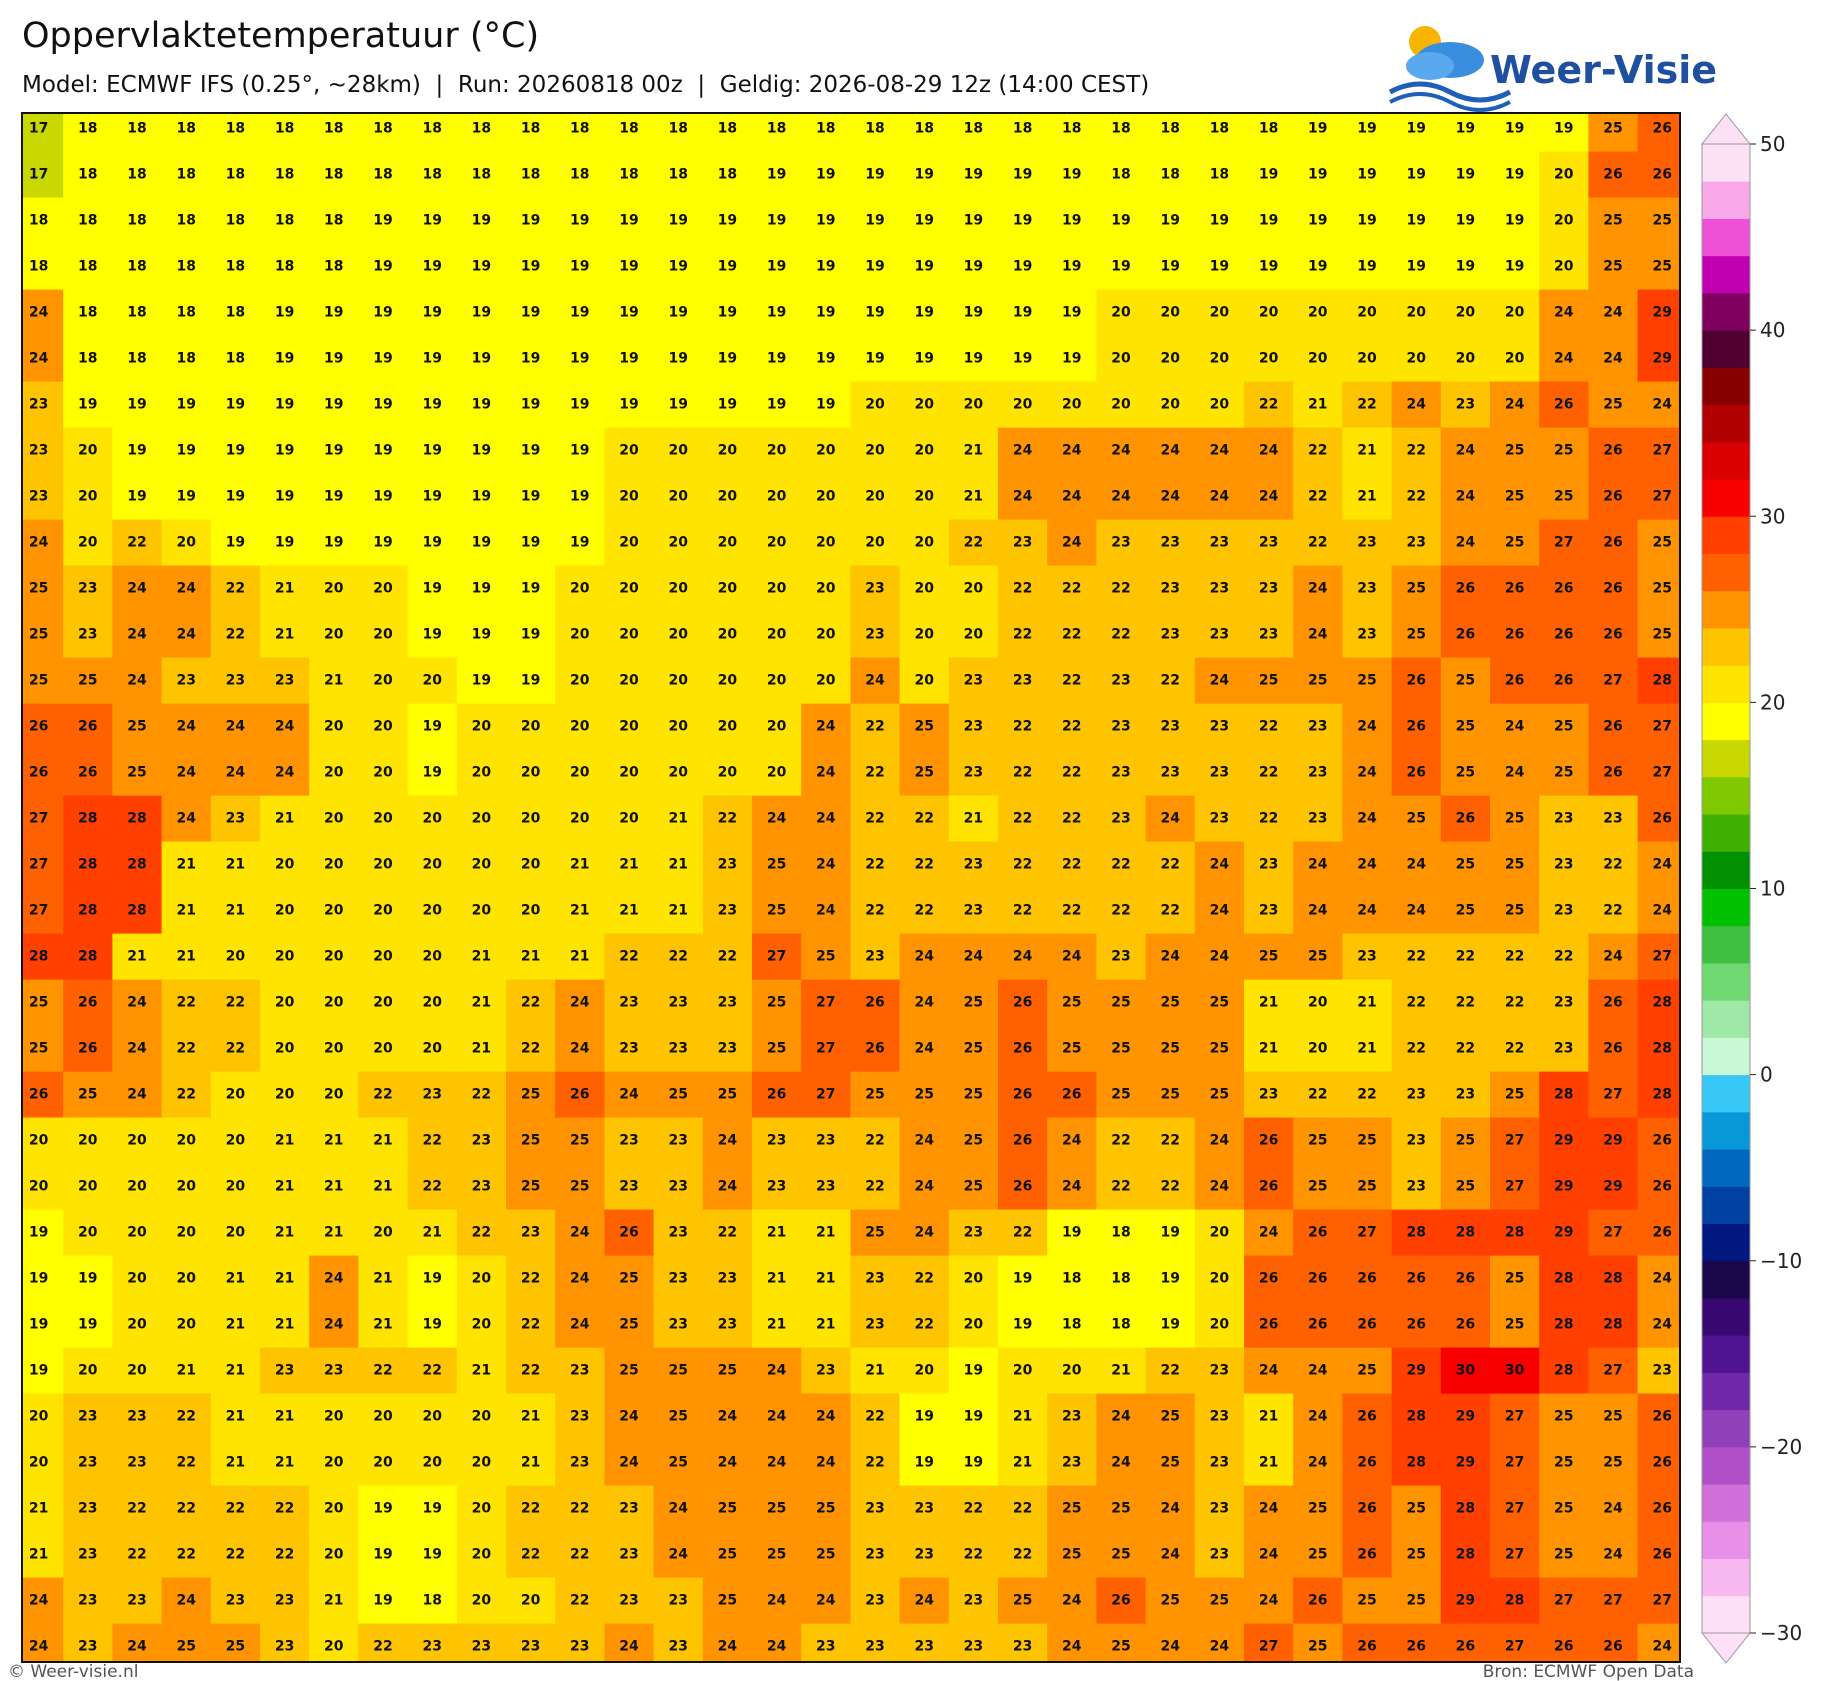  What do you see at coordinates (1465, 1463) in the screenshot?
I see `temperature-label: 29` at bounding box center [1465, 1463].